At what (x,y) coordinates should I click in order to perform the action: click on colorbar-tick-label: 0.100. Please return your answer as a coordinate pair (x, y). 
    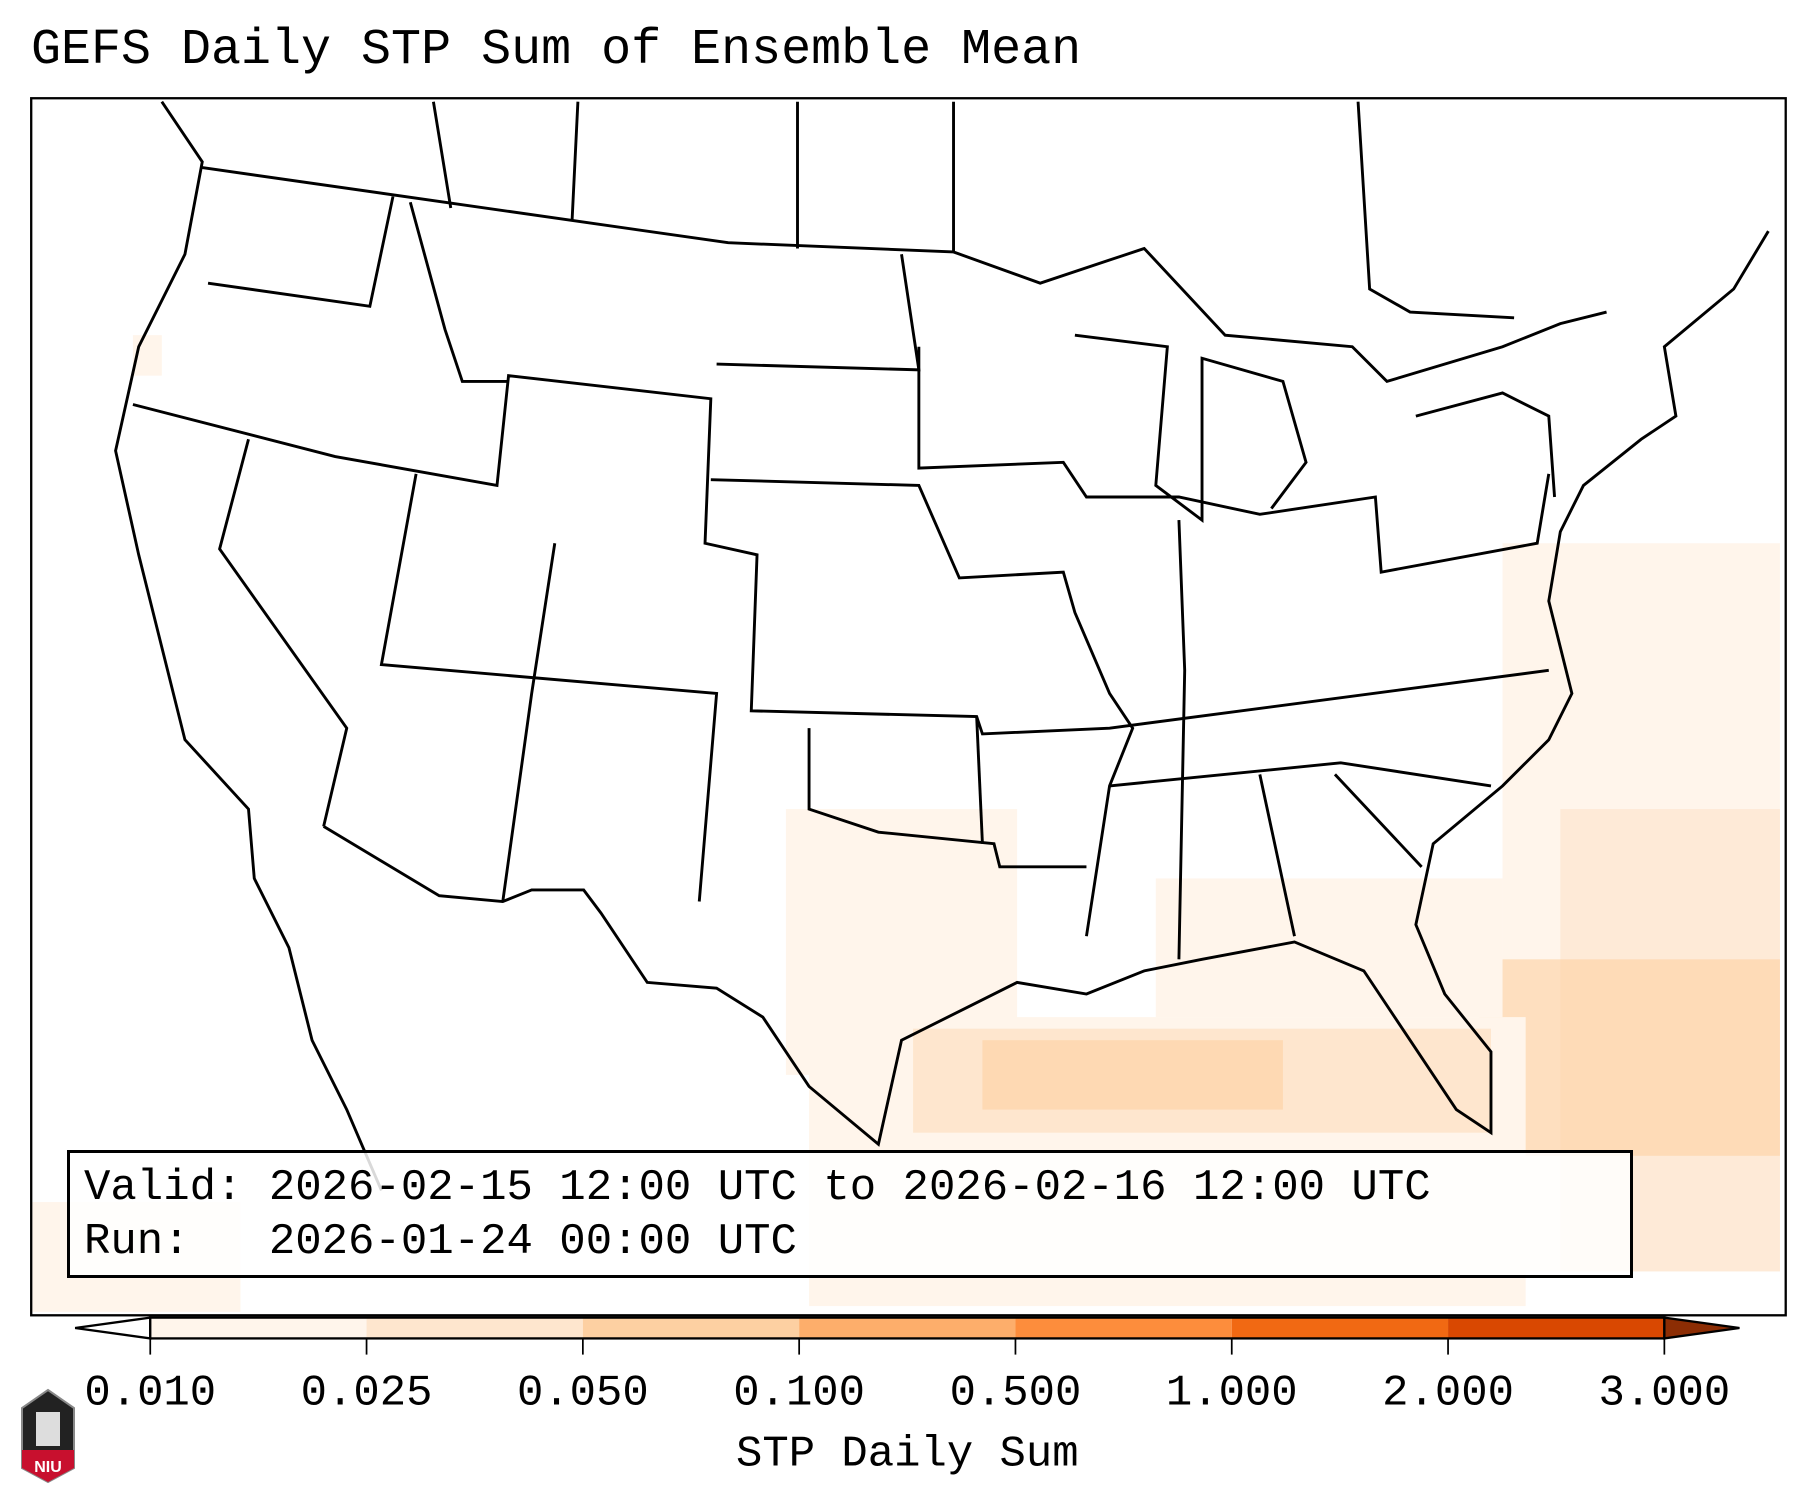
    Looking at the image, I should click on (799, 1393).